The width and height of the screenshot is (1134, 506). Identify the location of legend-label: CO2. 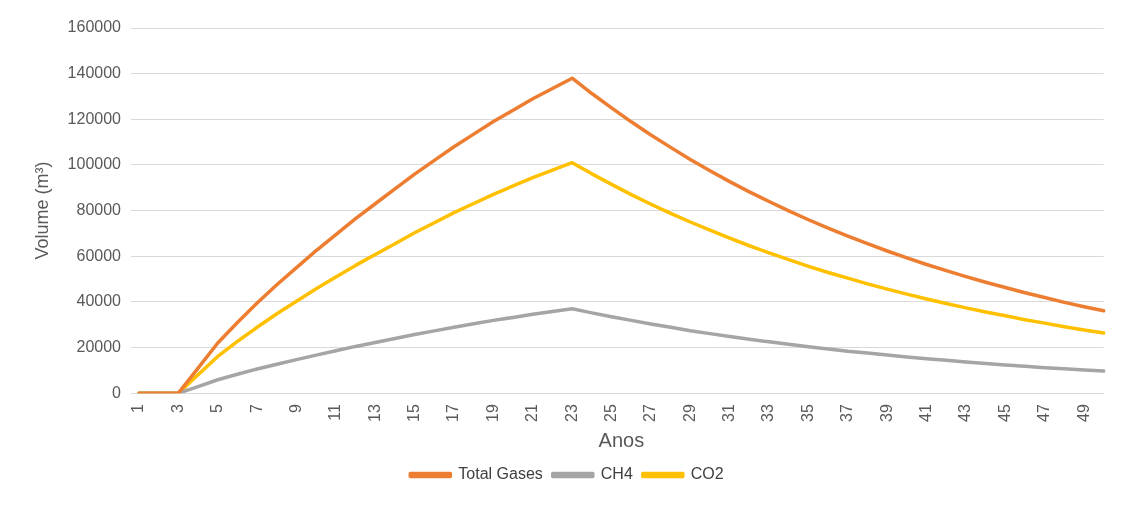
(707, 474).